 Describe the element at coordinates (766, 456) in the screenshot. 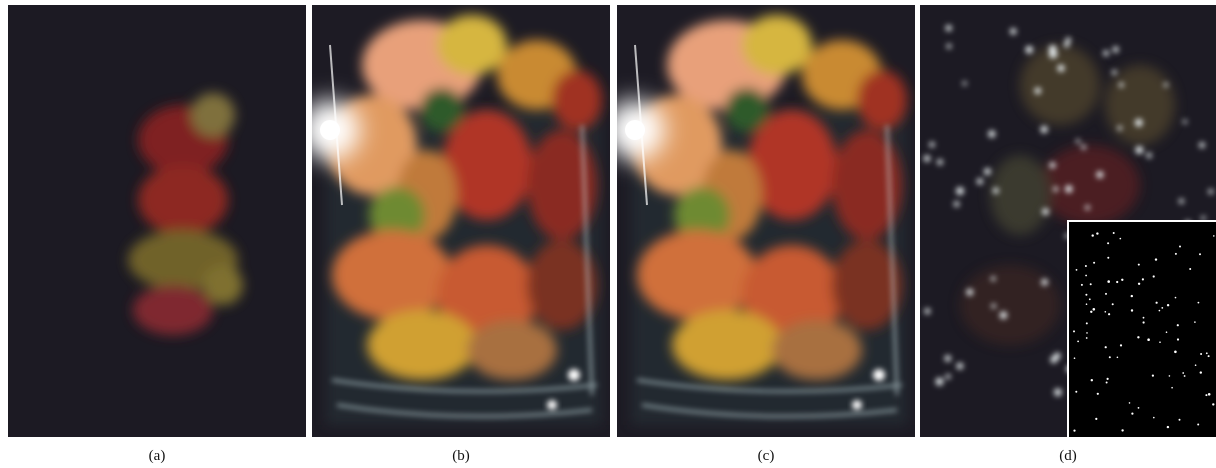

I see `caption: (c)` at that location.